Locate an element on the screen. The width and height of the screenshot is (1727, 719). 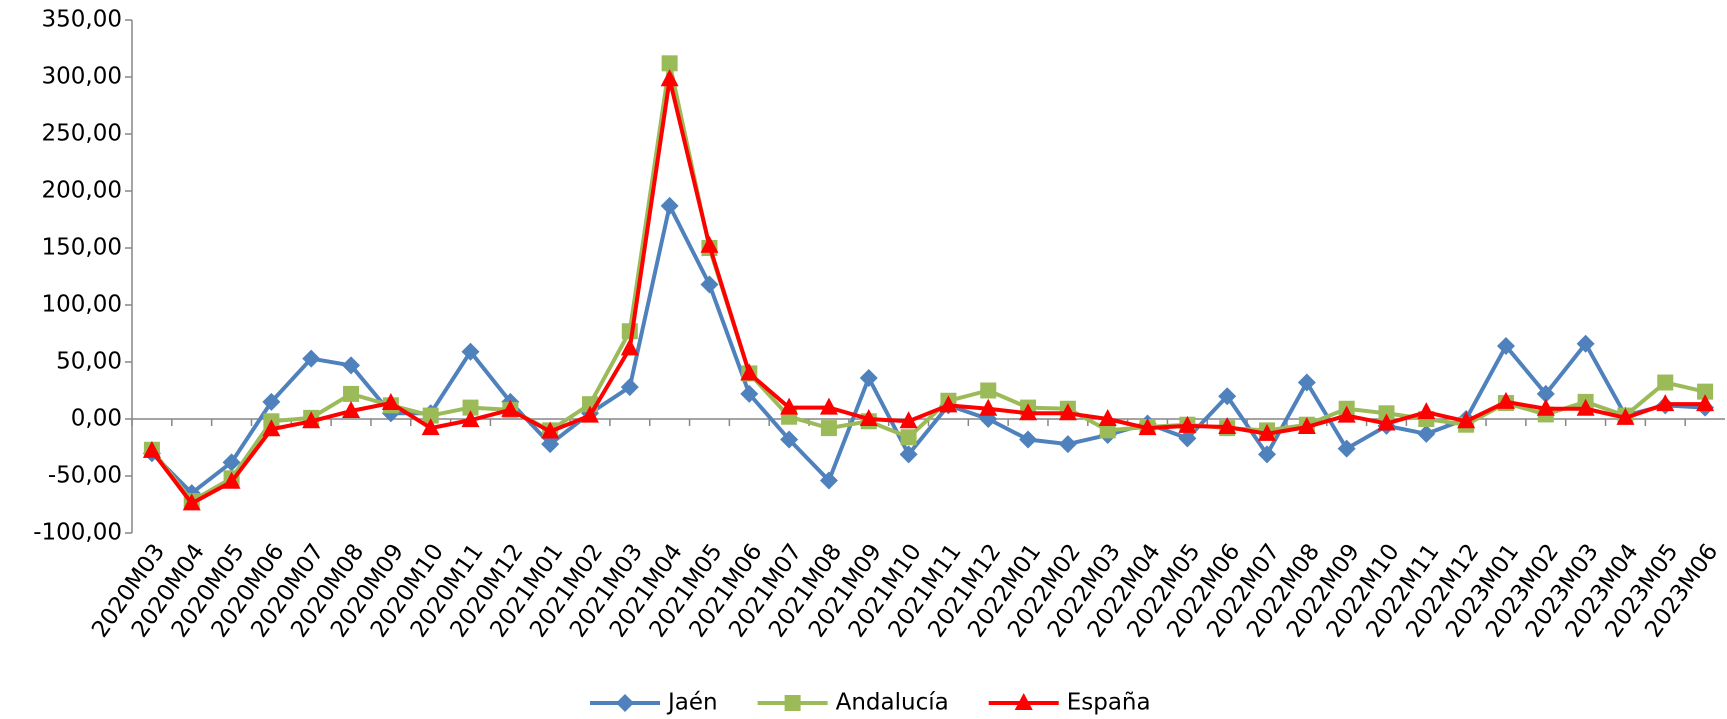
y-tick-label: 150,00 is located at coordinates (82, 248).